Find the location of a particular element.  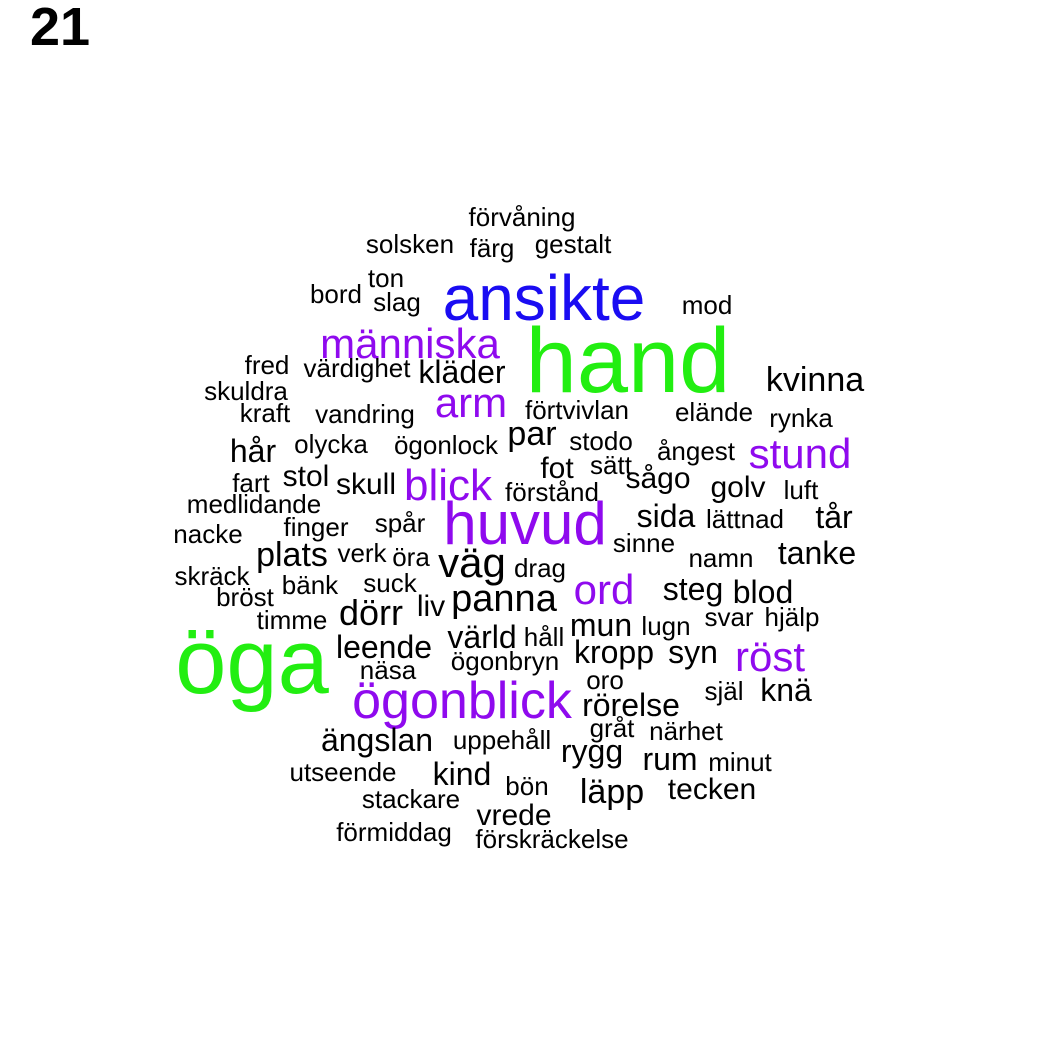

word-angslan: ängslan is located at coordinates (377, 740).